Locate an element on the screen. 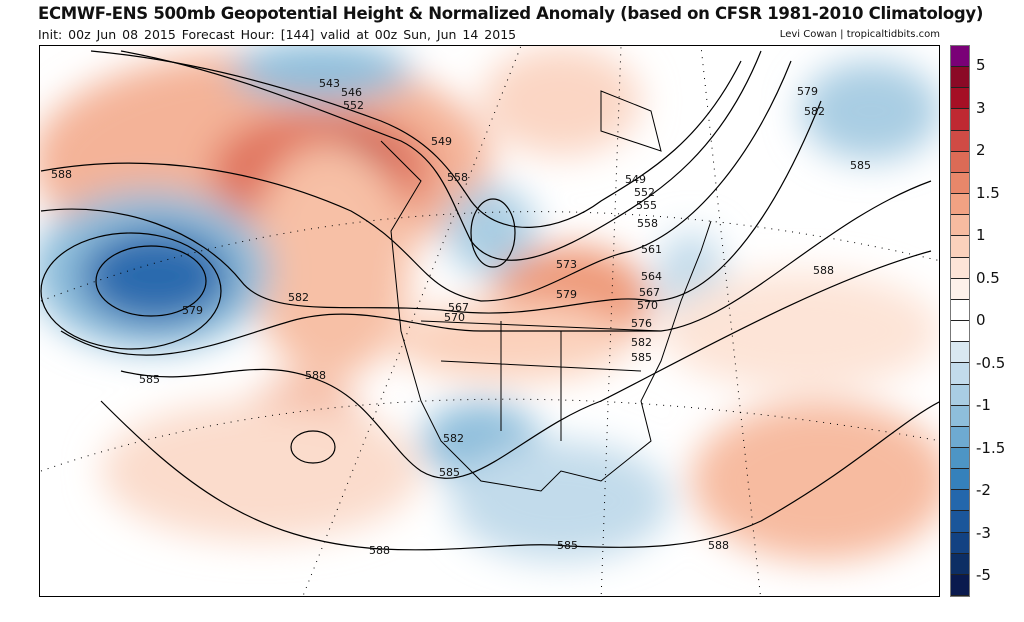 The width and height of the screenshot is (1024, 622). colorbar-label: -5 is located at coordinates (983, 575).